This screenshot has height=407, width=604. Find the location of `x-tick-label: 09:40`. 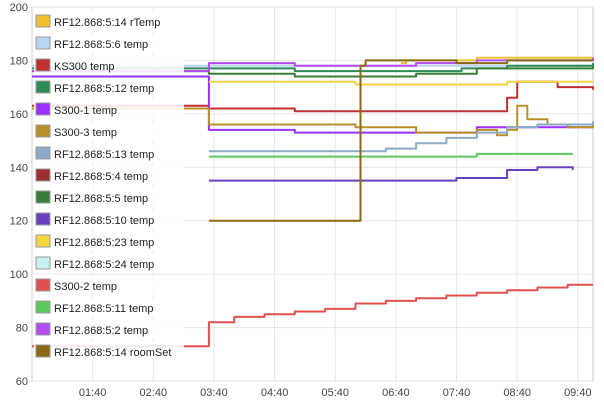

x-tick-label: 09:40 is located at coordinates (578, 393).